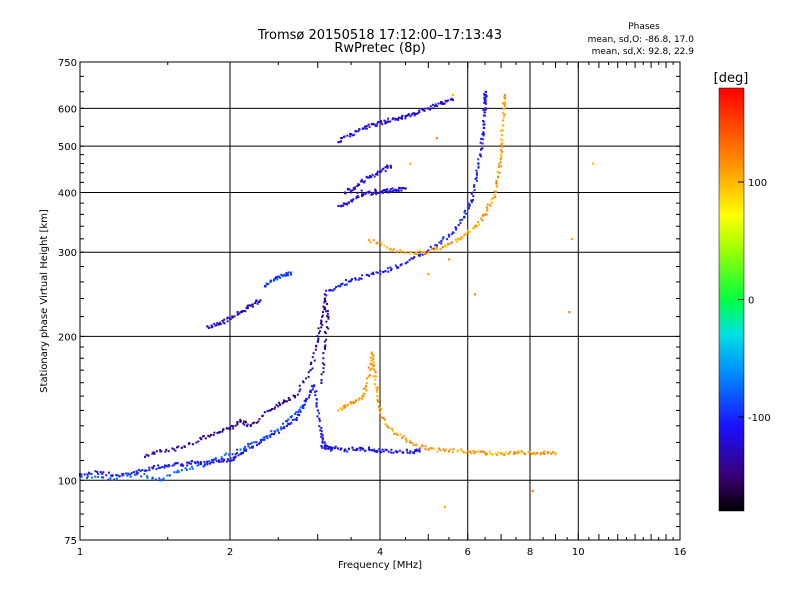  I want to click on x-tick-label: 1, so click(80, 552).